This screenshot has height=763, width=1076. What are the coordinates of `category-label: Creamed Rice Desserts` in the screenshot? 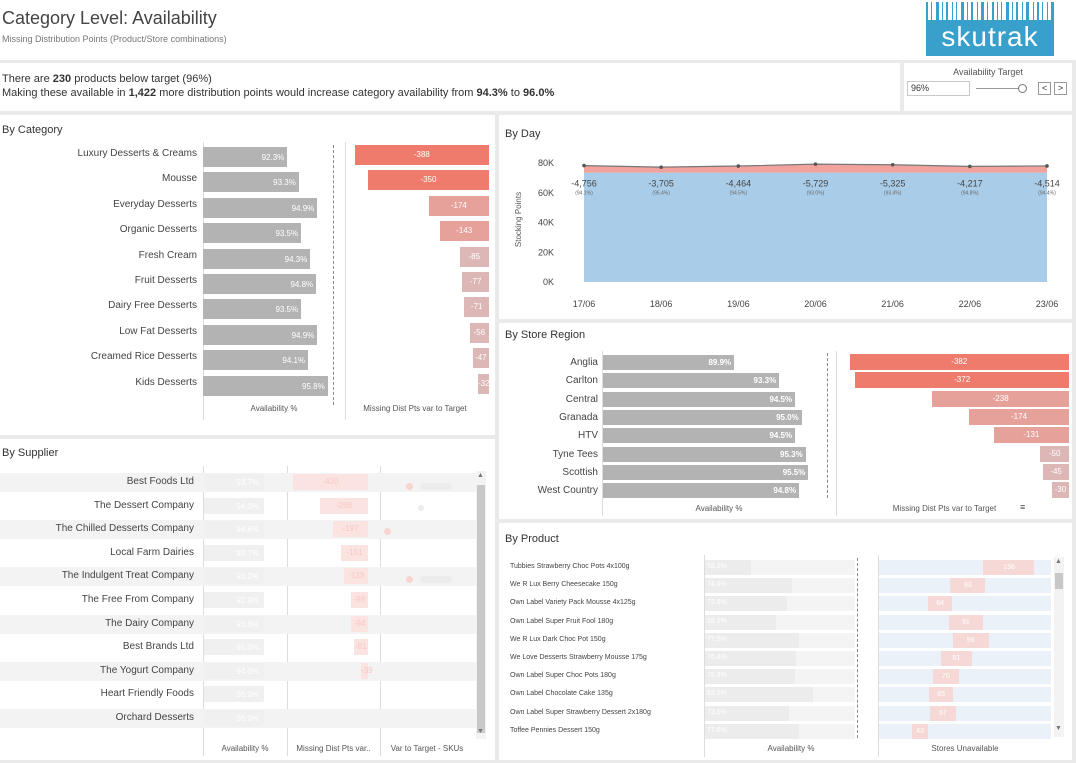 It's located at (143, 357).